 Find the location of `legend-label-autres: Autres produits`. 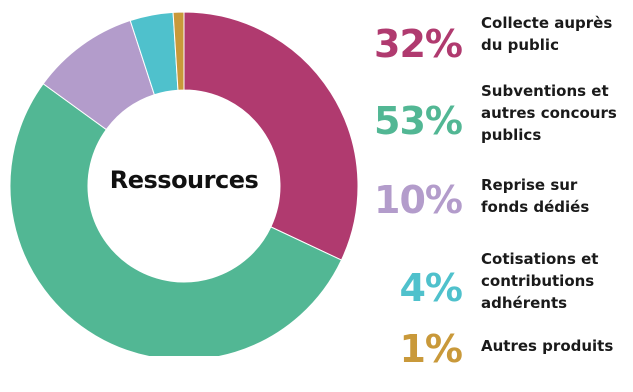

legend-label-autres: Autres produits is located at coordinates (547, 346).